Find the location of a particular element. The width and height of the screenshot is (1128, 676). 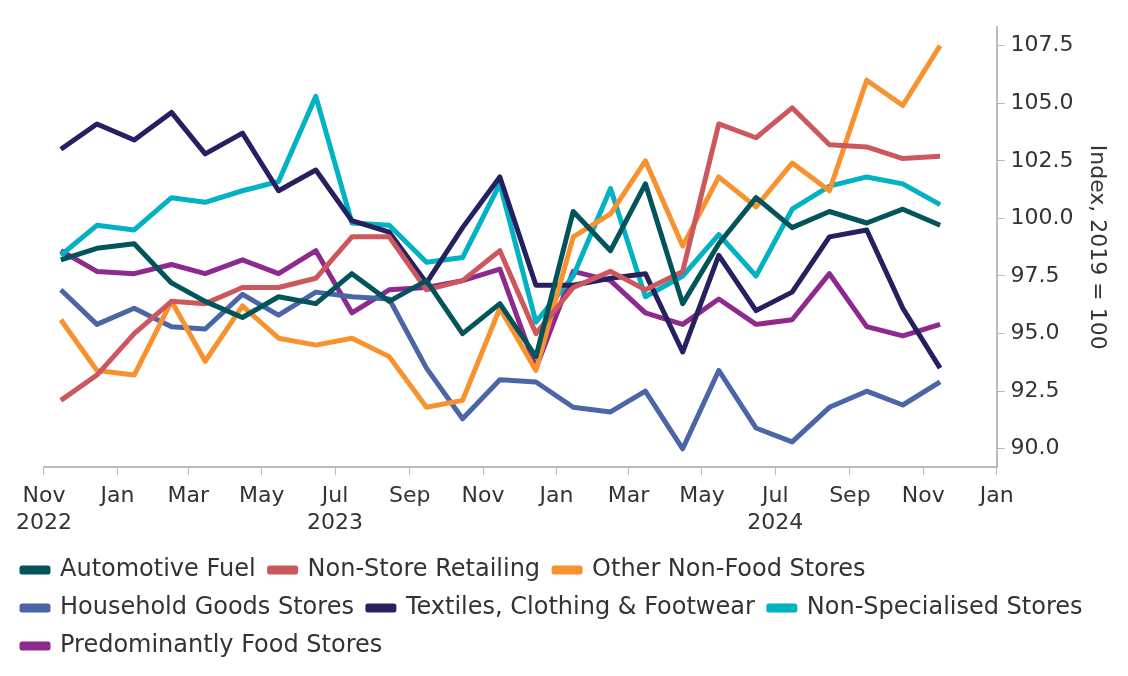

legend-label: Non-Specialised Stores is located at coordinates (944, 606).